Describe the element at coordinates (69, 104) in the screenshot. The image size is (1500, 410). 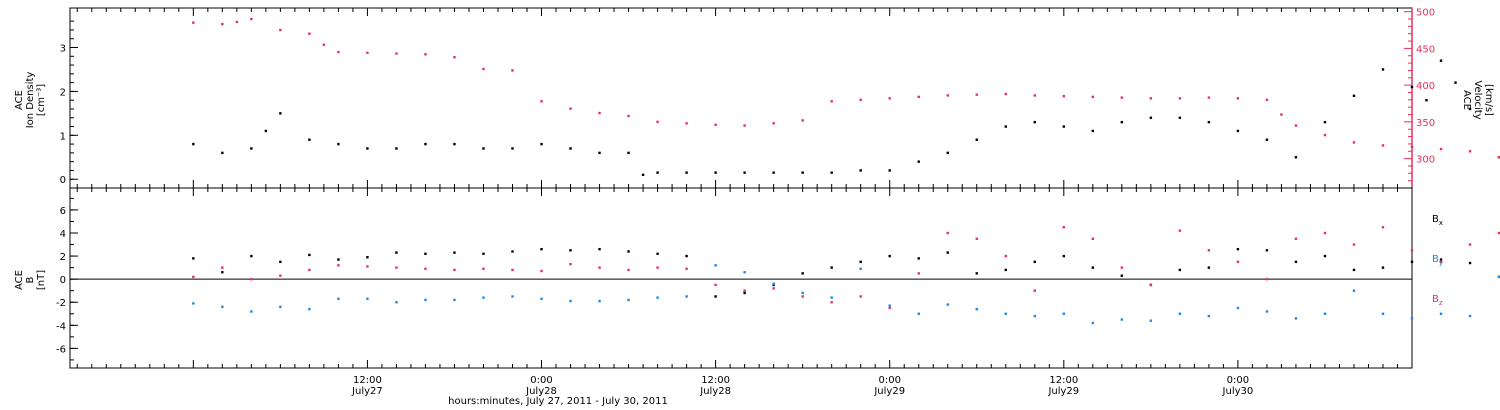
I see `density-axis-ticks: 0 1 2 3` at that location.